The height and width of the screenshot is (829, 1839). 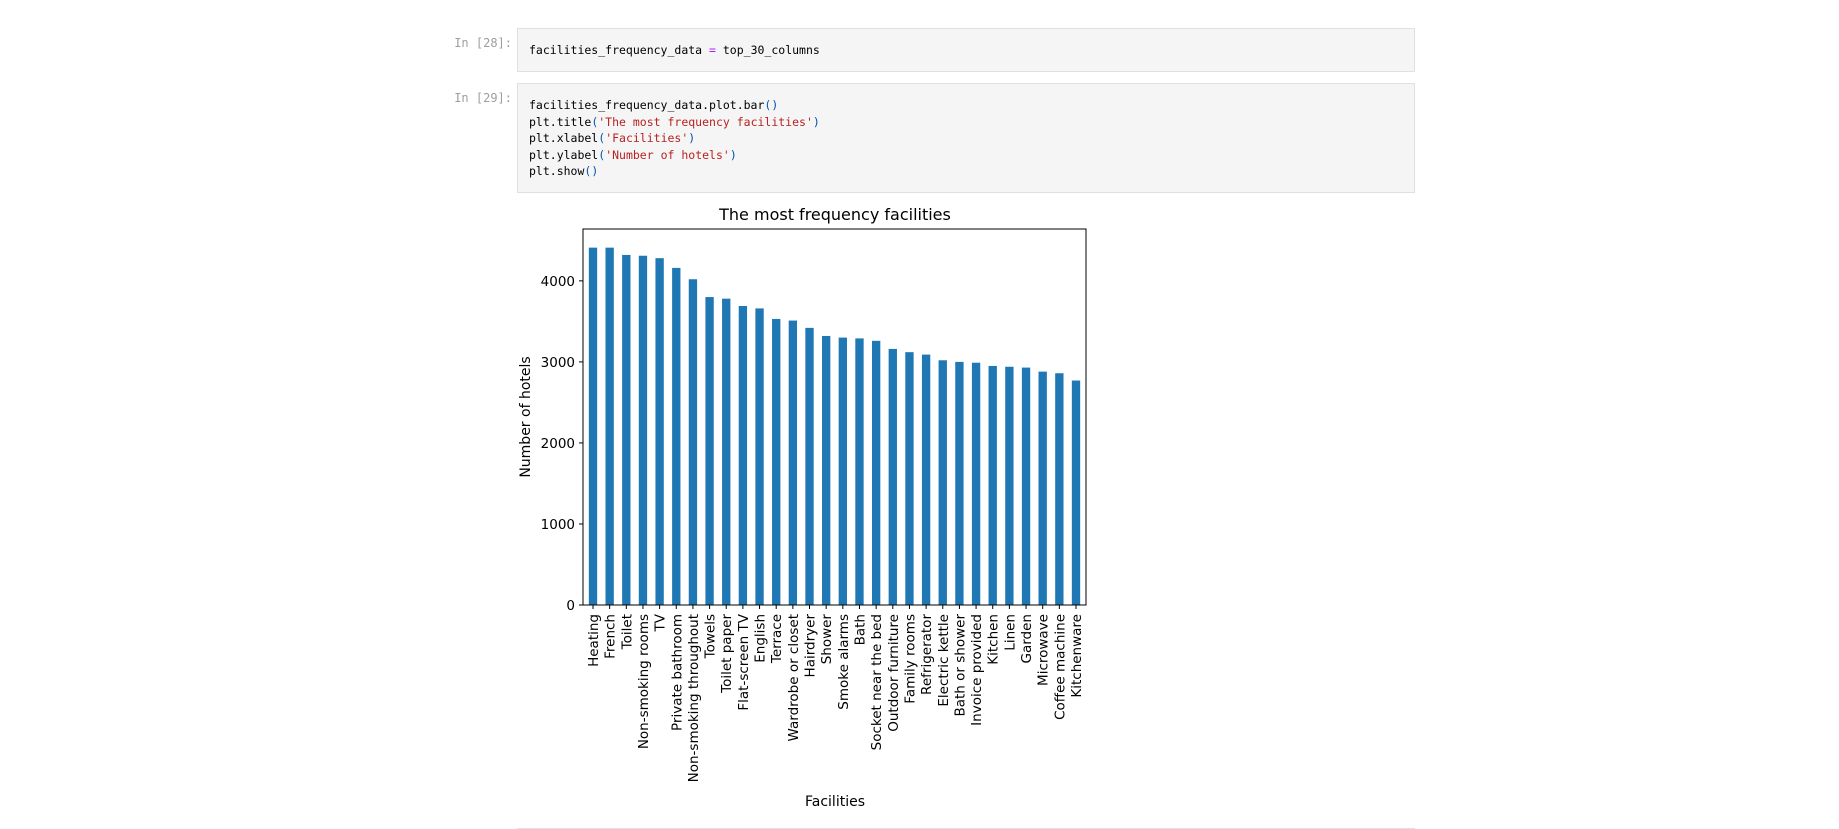 I want to click on code-token: plt.xlabel, so click(x=564, y=138).